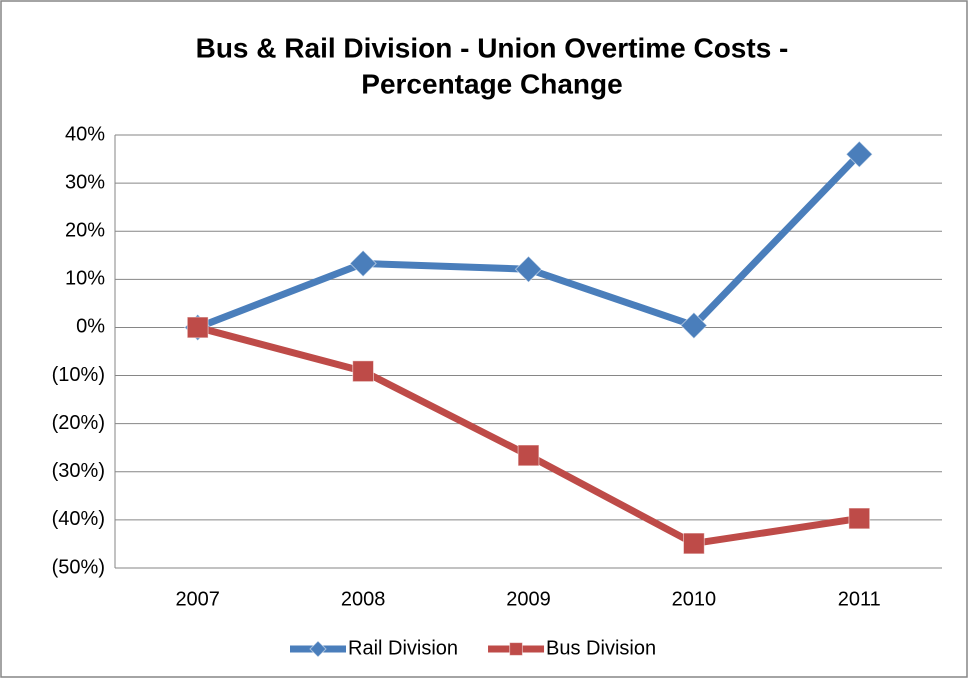 This screenshot has height=679, width=969. Describe the element at coordinates (78, 423) in the screenshot. I see `y-tick-label: (20%)` at that location.